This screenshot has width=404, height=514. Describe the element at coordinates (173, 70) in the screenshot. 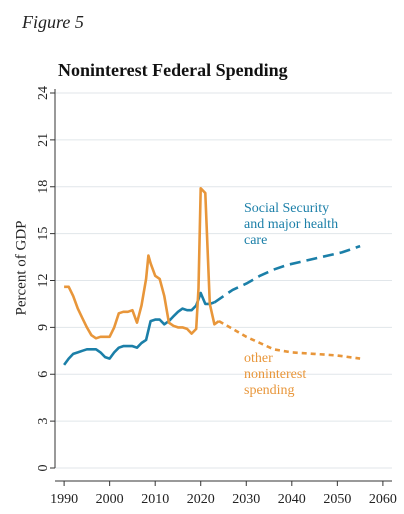

I see `chart-title: Noninterest Federal Spending` at that location.